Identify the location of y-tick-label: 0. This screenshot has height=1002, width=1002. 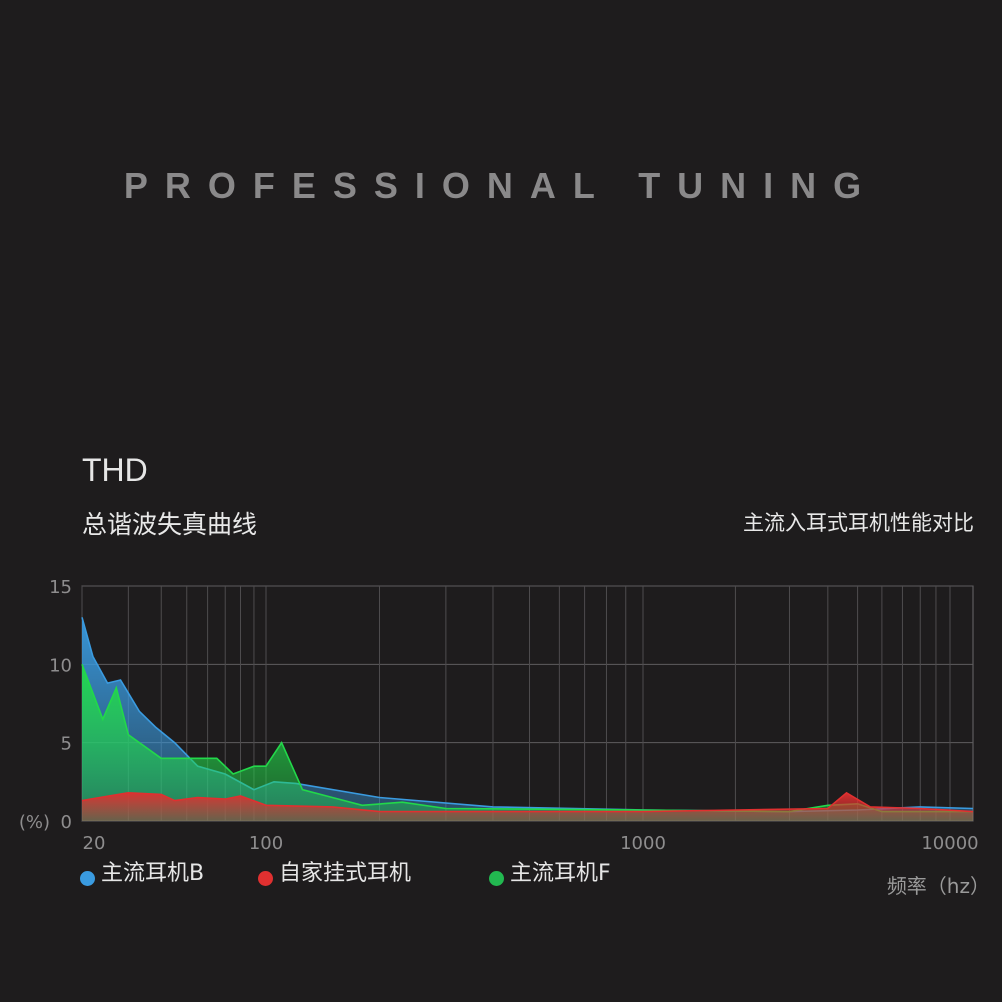
(66, 822).